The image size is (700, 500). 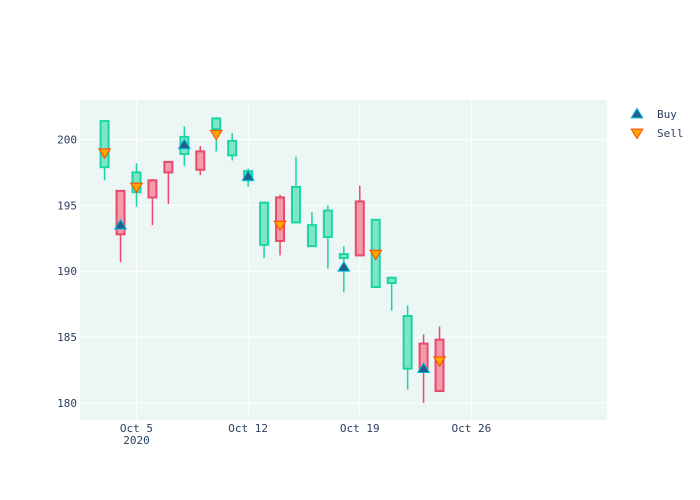 I want to click on y-tick-label: 195, so click(x=67, y=205).